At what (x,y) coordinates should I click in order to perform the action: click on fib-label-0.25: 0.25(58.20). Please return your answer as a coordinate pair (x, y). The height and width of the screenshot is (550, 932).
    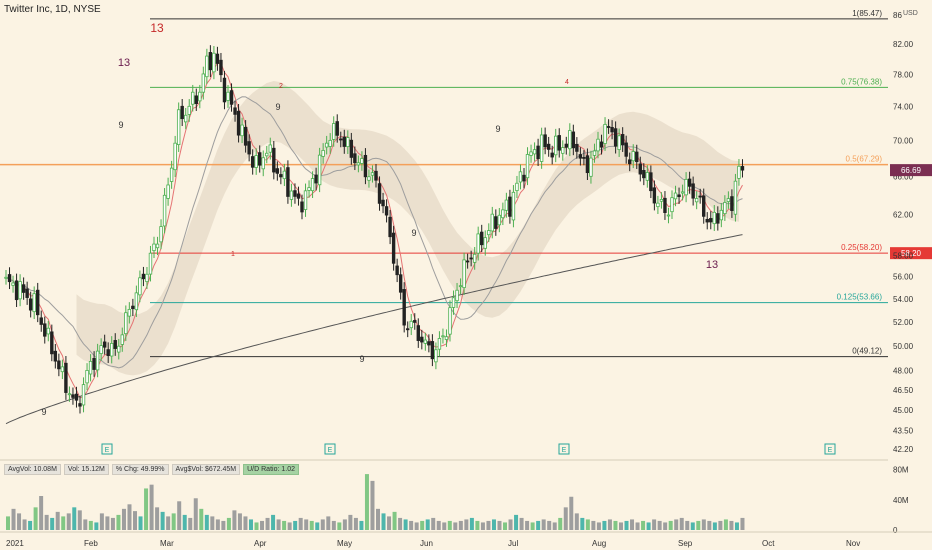
    Looking at the image, I should click on (861, 247).